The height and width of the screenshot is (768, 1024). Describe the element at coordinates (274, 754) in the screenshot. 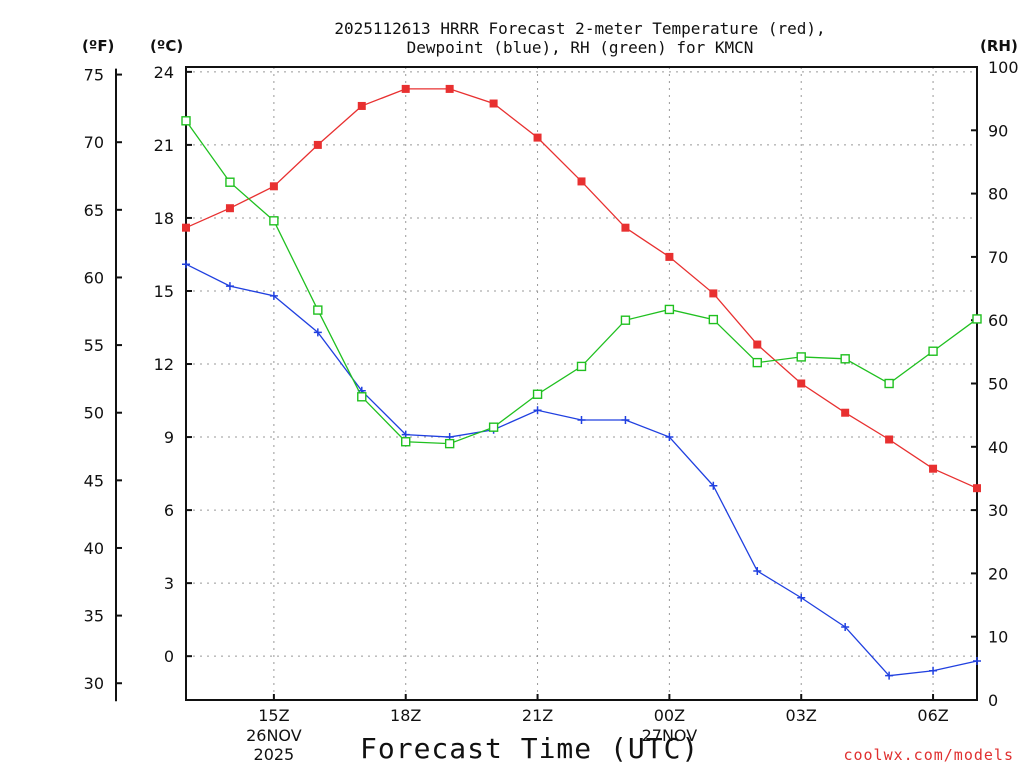

I see `date-year-label: 2025` at that location.